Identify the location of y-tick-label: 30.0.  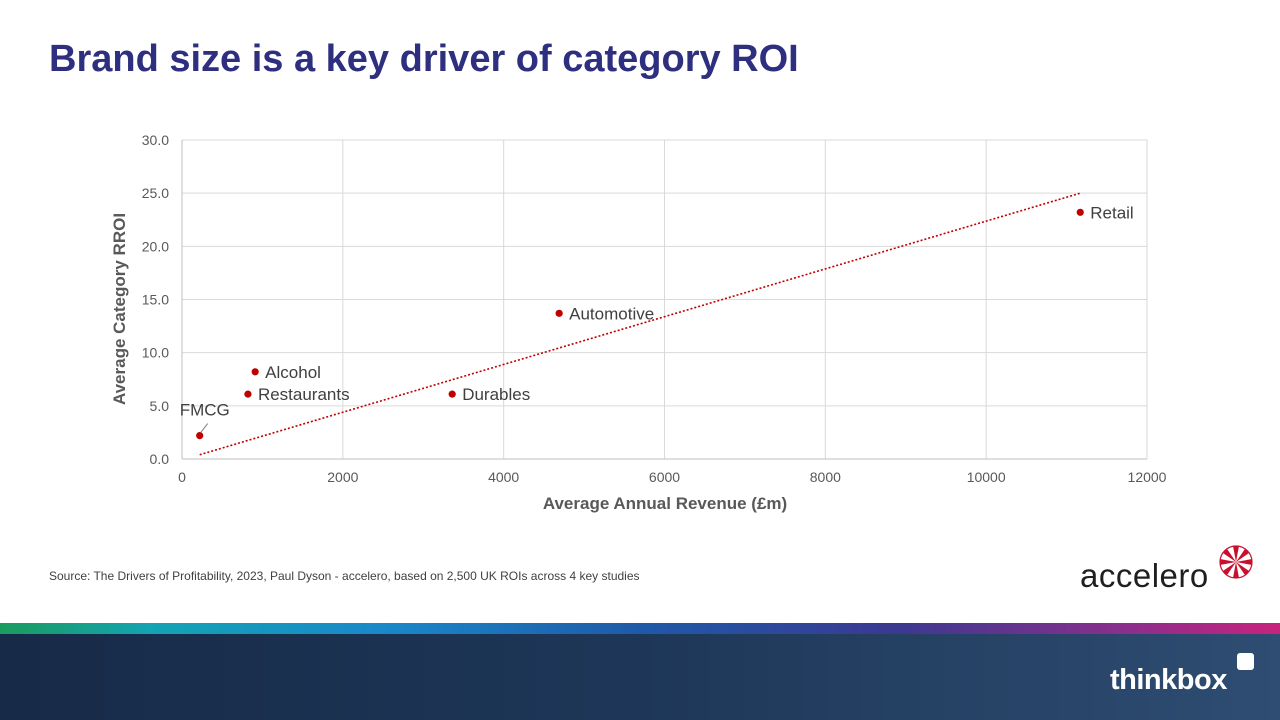
(155, 140).